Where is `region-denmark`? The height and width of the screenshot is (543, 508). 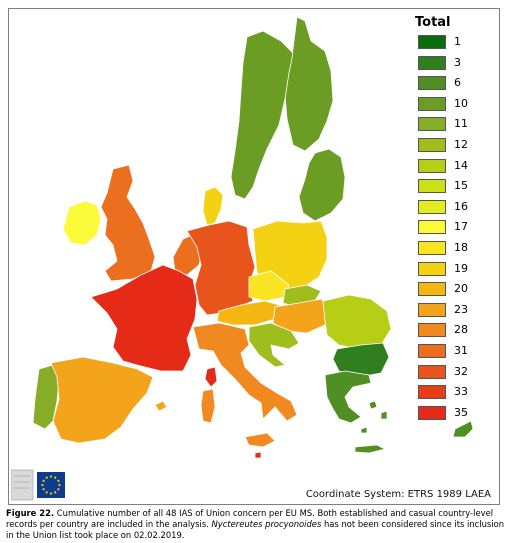 region-denmark is located at coordinates (213, 206).